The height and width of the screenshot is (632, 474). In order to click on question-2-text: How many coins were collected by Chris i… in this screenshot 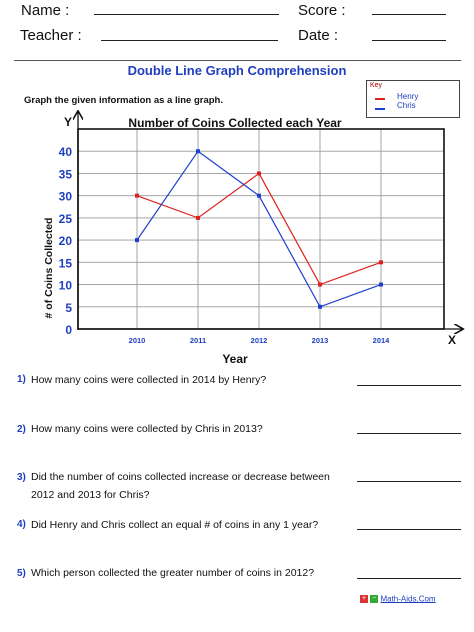, I will do `click(147, 429)`.